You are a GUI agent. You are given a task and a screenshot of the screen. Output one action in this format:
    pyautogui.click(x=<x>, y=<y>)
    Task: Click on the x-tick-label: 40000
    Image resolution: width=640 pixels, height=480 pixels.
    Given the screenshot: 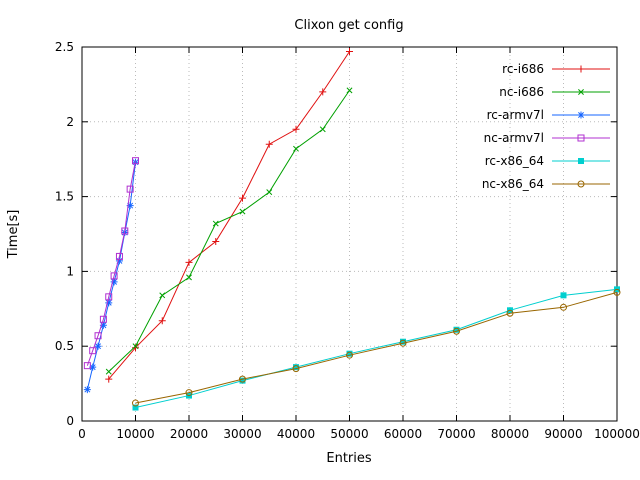 What is the action you would take?
    pyautogui.click(x=296, y=434)
    